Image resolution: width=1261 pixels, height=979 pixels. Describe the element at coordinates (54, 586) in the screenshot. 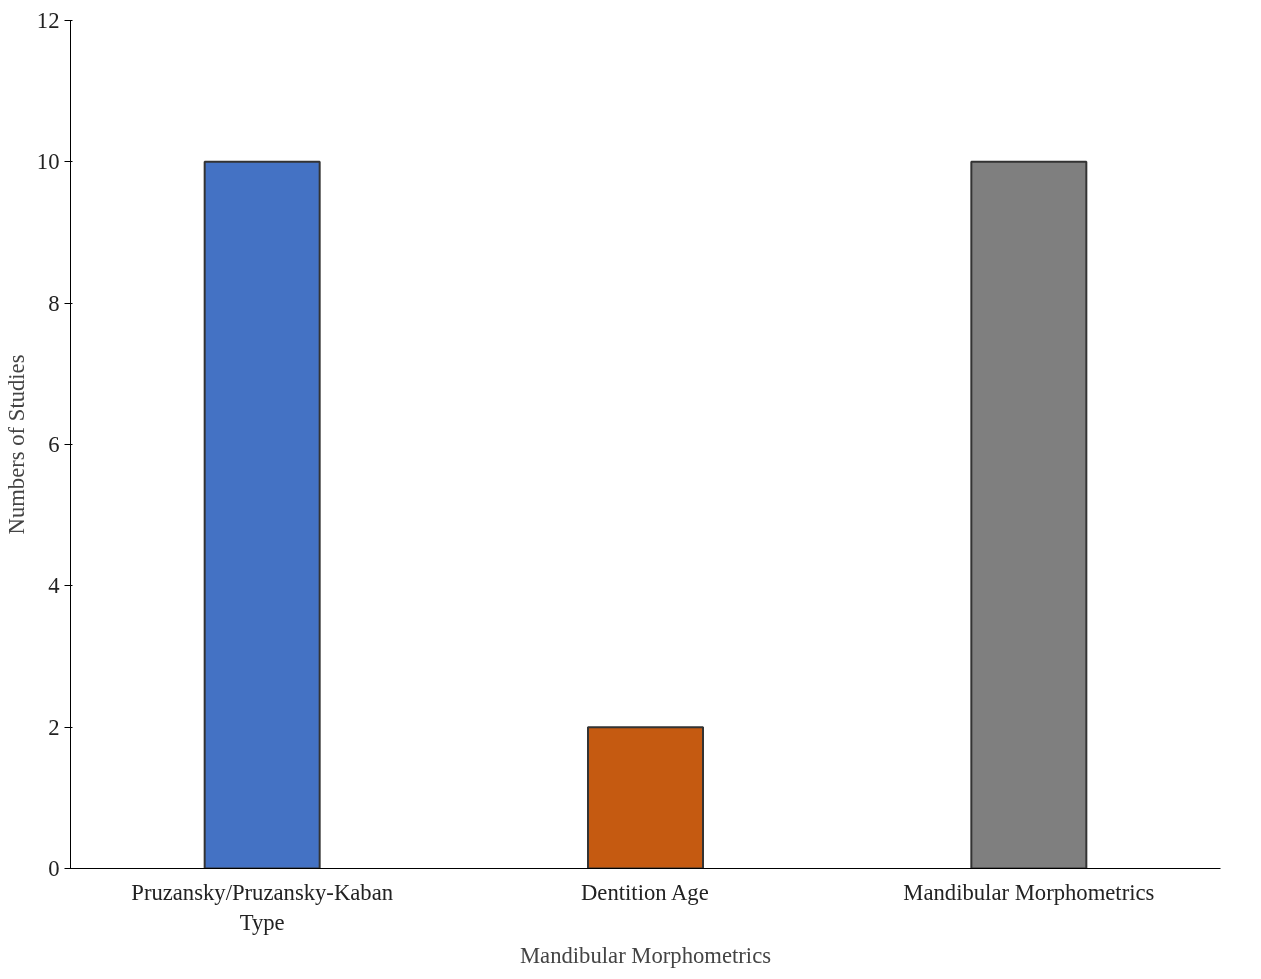

I see `y-tick-label: 4` at that location.